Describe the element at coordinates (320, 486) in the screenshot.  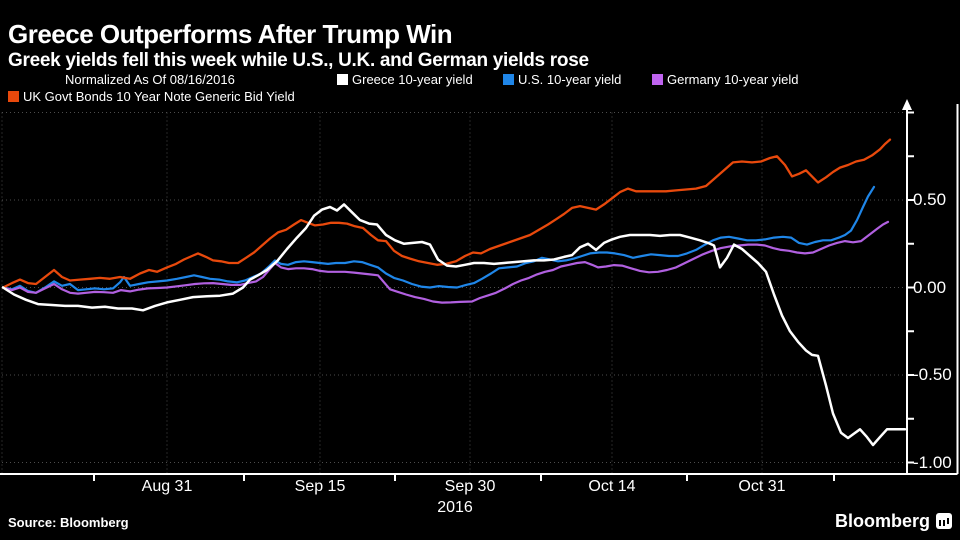
I see `x-axis-label: Sep 15` at that location.